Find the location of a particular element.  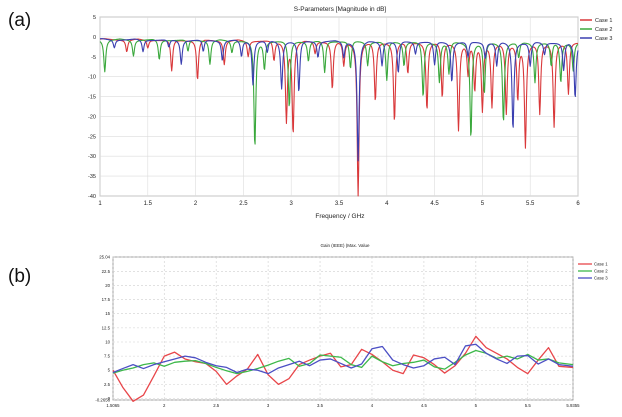

y-tick-label: 20 is located at coordinates (107, 285).